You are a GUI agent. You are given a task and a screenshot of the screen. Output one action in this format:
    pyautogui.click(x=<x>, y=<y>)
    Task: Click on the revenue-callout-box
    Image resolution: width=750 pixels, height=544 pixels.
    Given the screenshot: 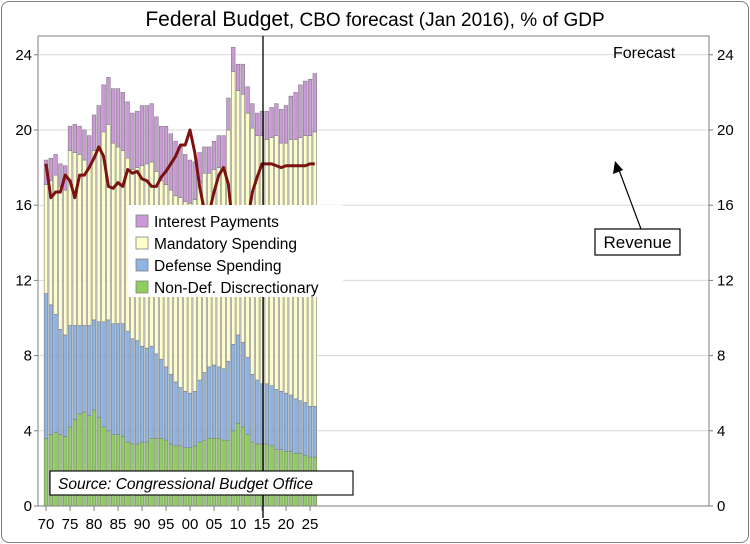 What is the action you would take?
    pyautogui.click(x=637, y=242)
    